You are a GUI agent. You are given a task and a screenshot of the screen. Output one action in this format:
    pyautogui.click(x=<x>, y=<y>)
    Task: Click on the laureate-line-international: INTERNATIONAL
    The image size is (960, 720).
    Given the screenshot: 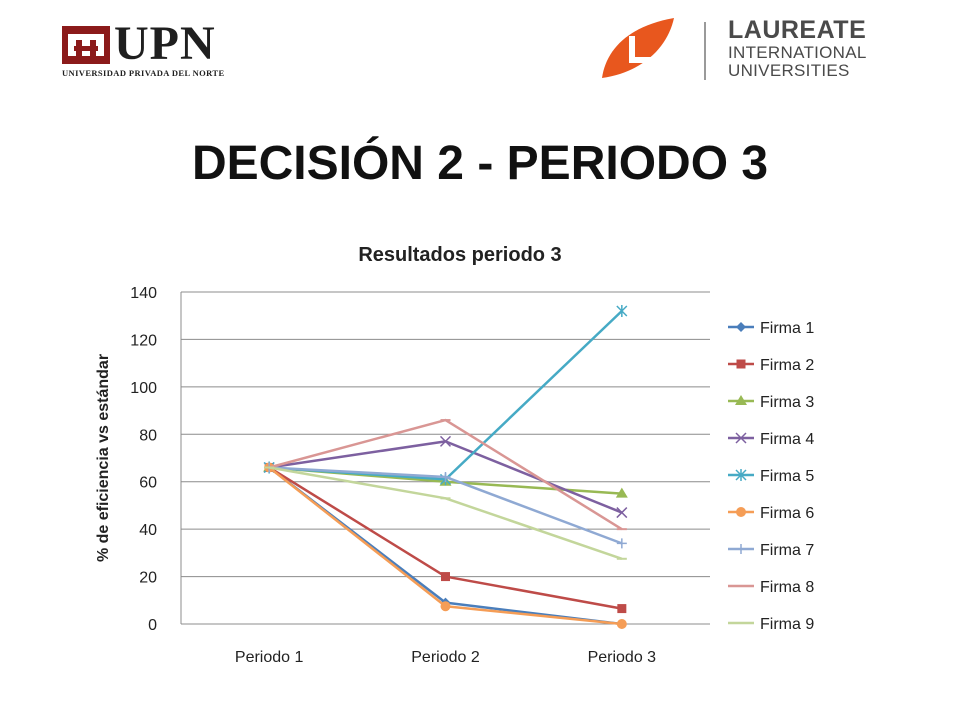 What is the action you would take?
    pyautogui.click(x=797, y=52)
    